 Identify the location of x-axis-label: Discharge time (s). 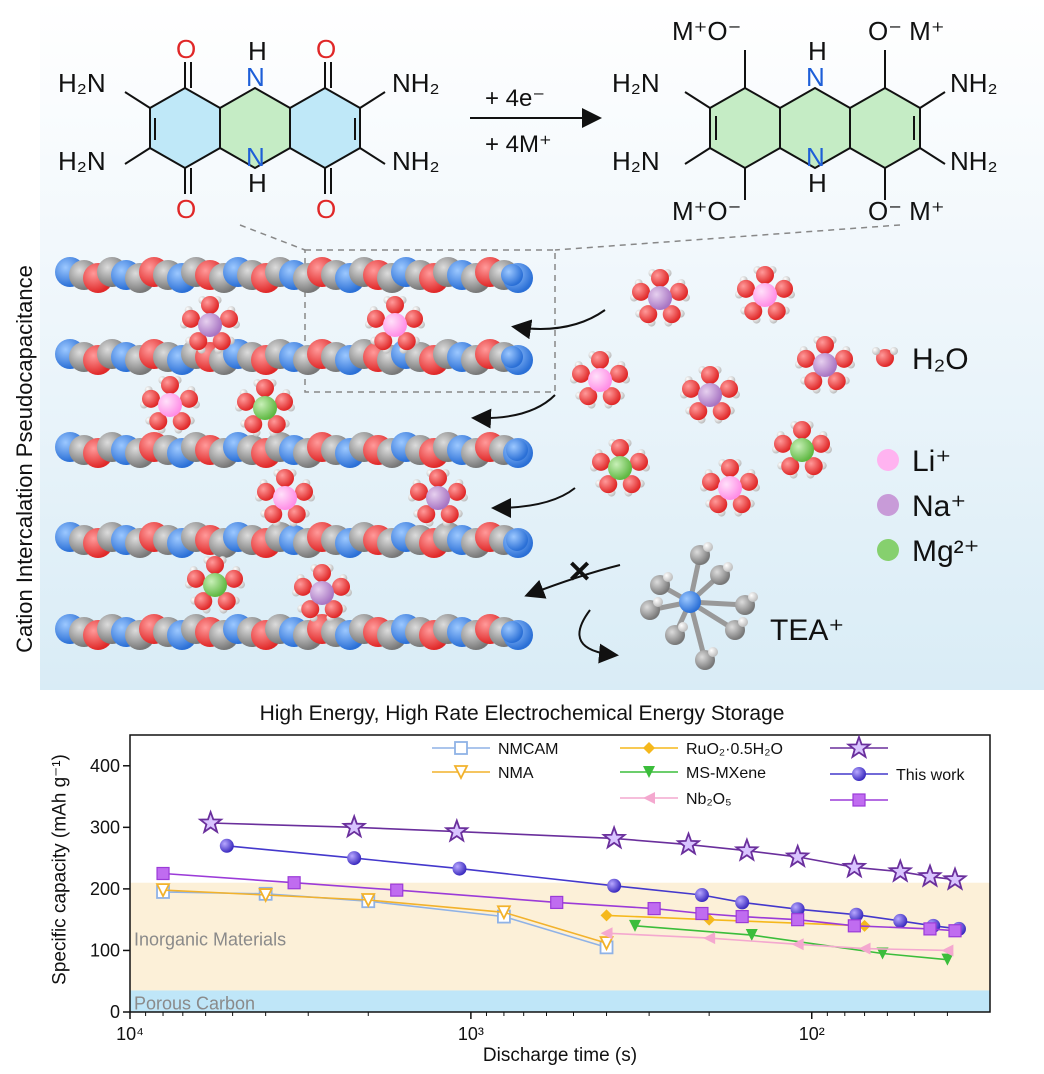
(560, 1055).